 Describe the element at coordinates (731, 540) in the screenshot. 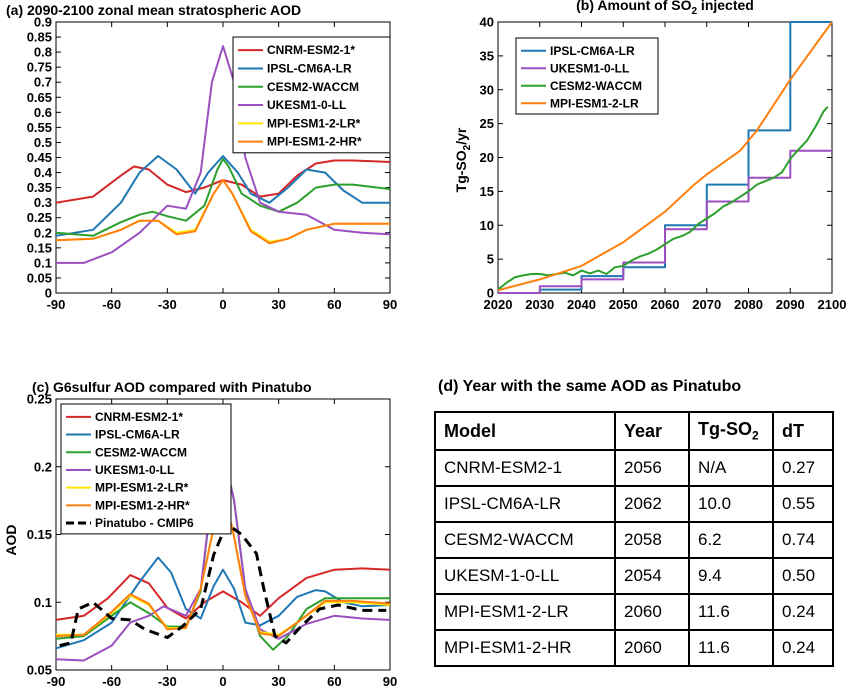

I see `table-cell-tgso2: 6.2` at that location.